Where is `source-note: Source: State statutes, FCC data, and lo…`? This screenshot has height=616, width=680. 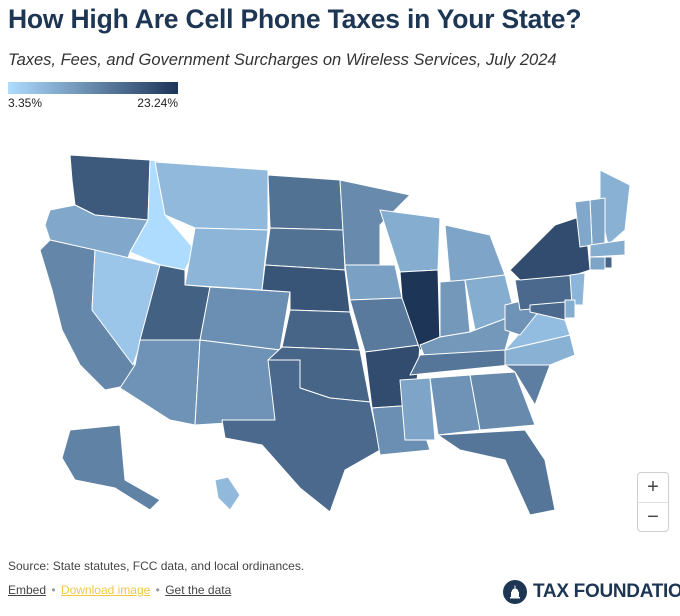
source-note: Source: State statutes, FCC data, and lo… is located at coordinates (156, 566).